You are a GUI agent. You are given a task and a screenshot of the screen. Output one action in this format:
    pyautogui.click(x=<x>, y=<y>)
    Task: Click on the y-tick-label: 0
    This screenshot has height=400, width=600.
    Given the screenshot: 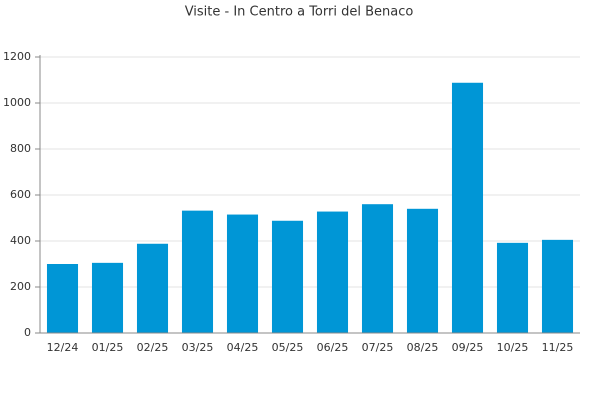 What is the action you would take?
    pyautogui.click(x=27, y=332)
    